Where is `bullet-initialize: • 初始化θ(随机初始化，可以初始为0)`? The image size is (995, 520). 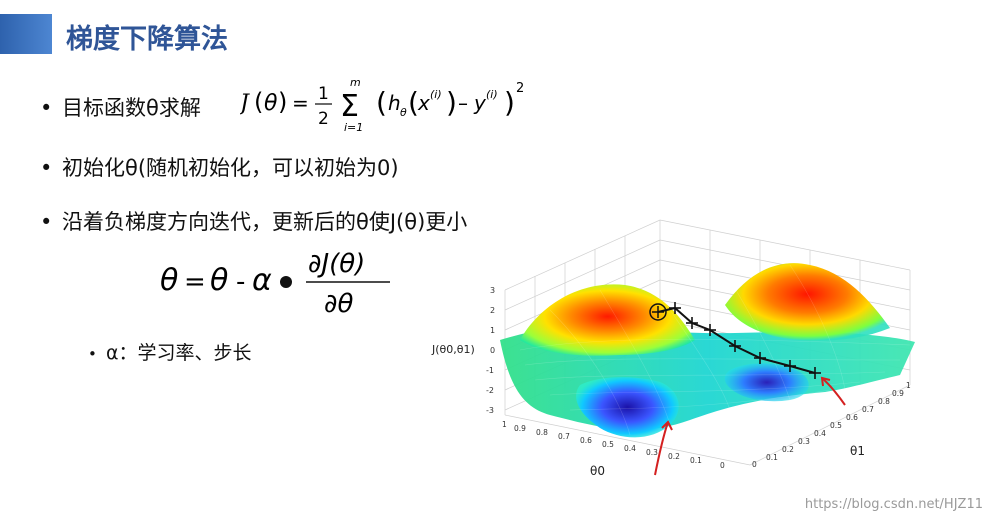 bullet-initialize: • 初始化θ(随机初始化，可以初始为0) is located at coordinates (219, 167).